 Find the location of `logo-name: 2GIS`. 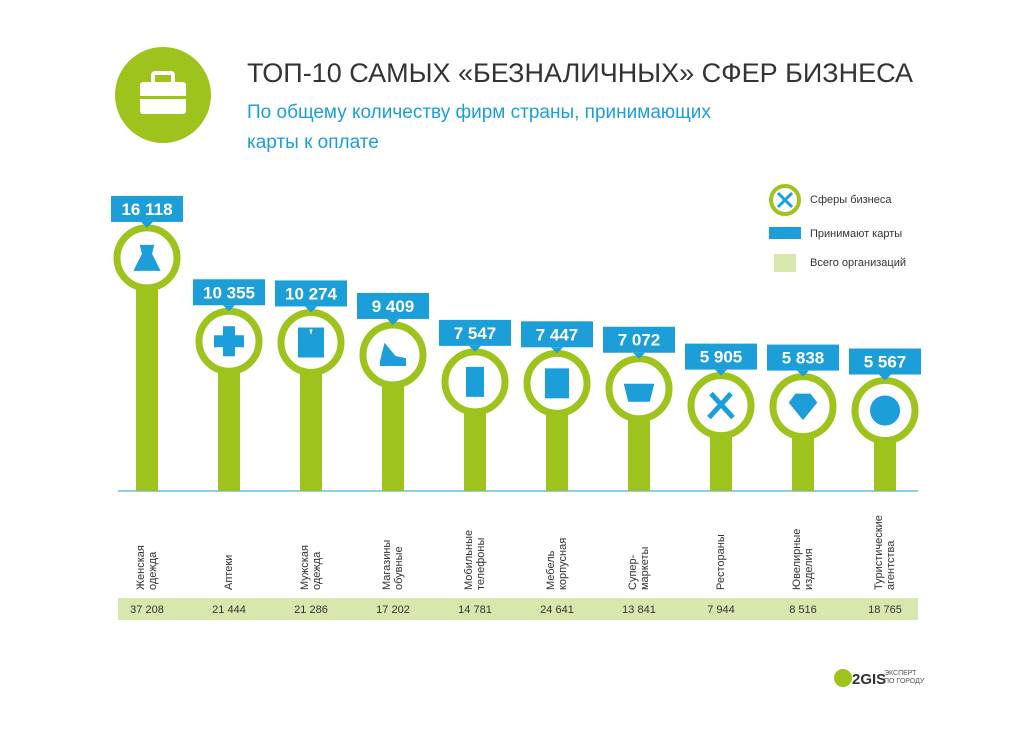

logo-name: 2GIS is located at coordinates (869, 679).